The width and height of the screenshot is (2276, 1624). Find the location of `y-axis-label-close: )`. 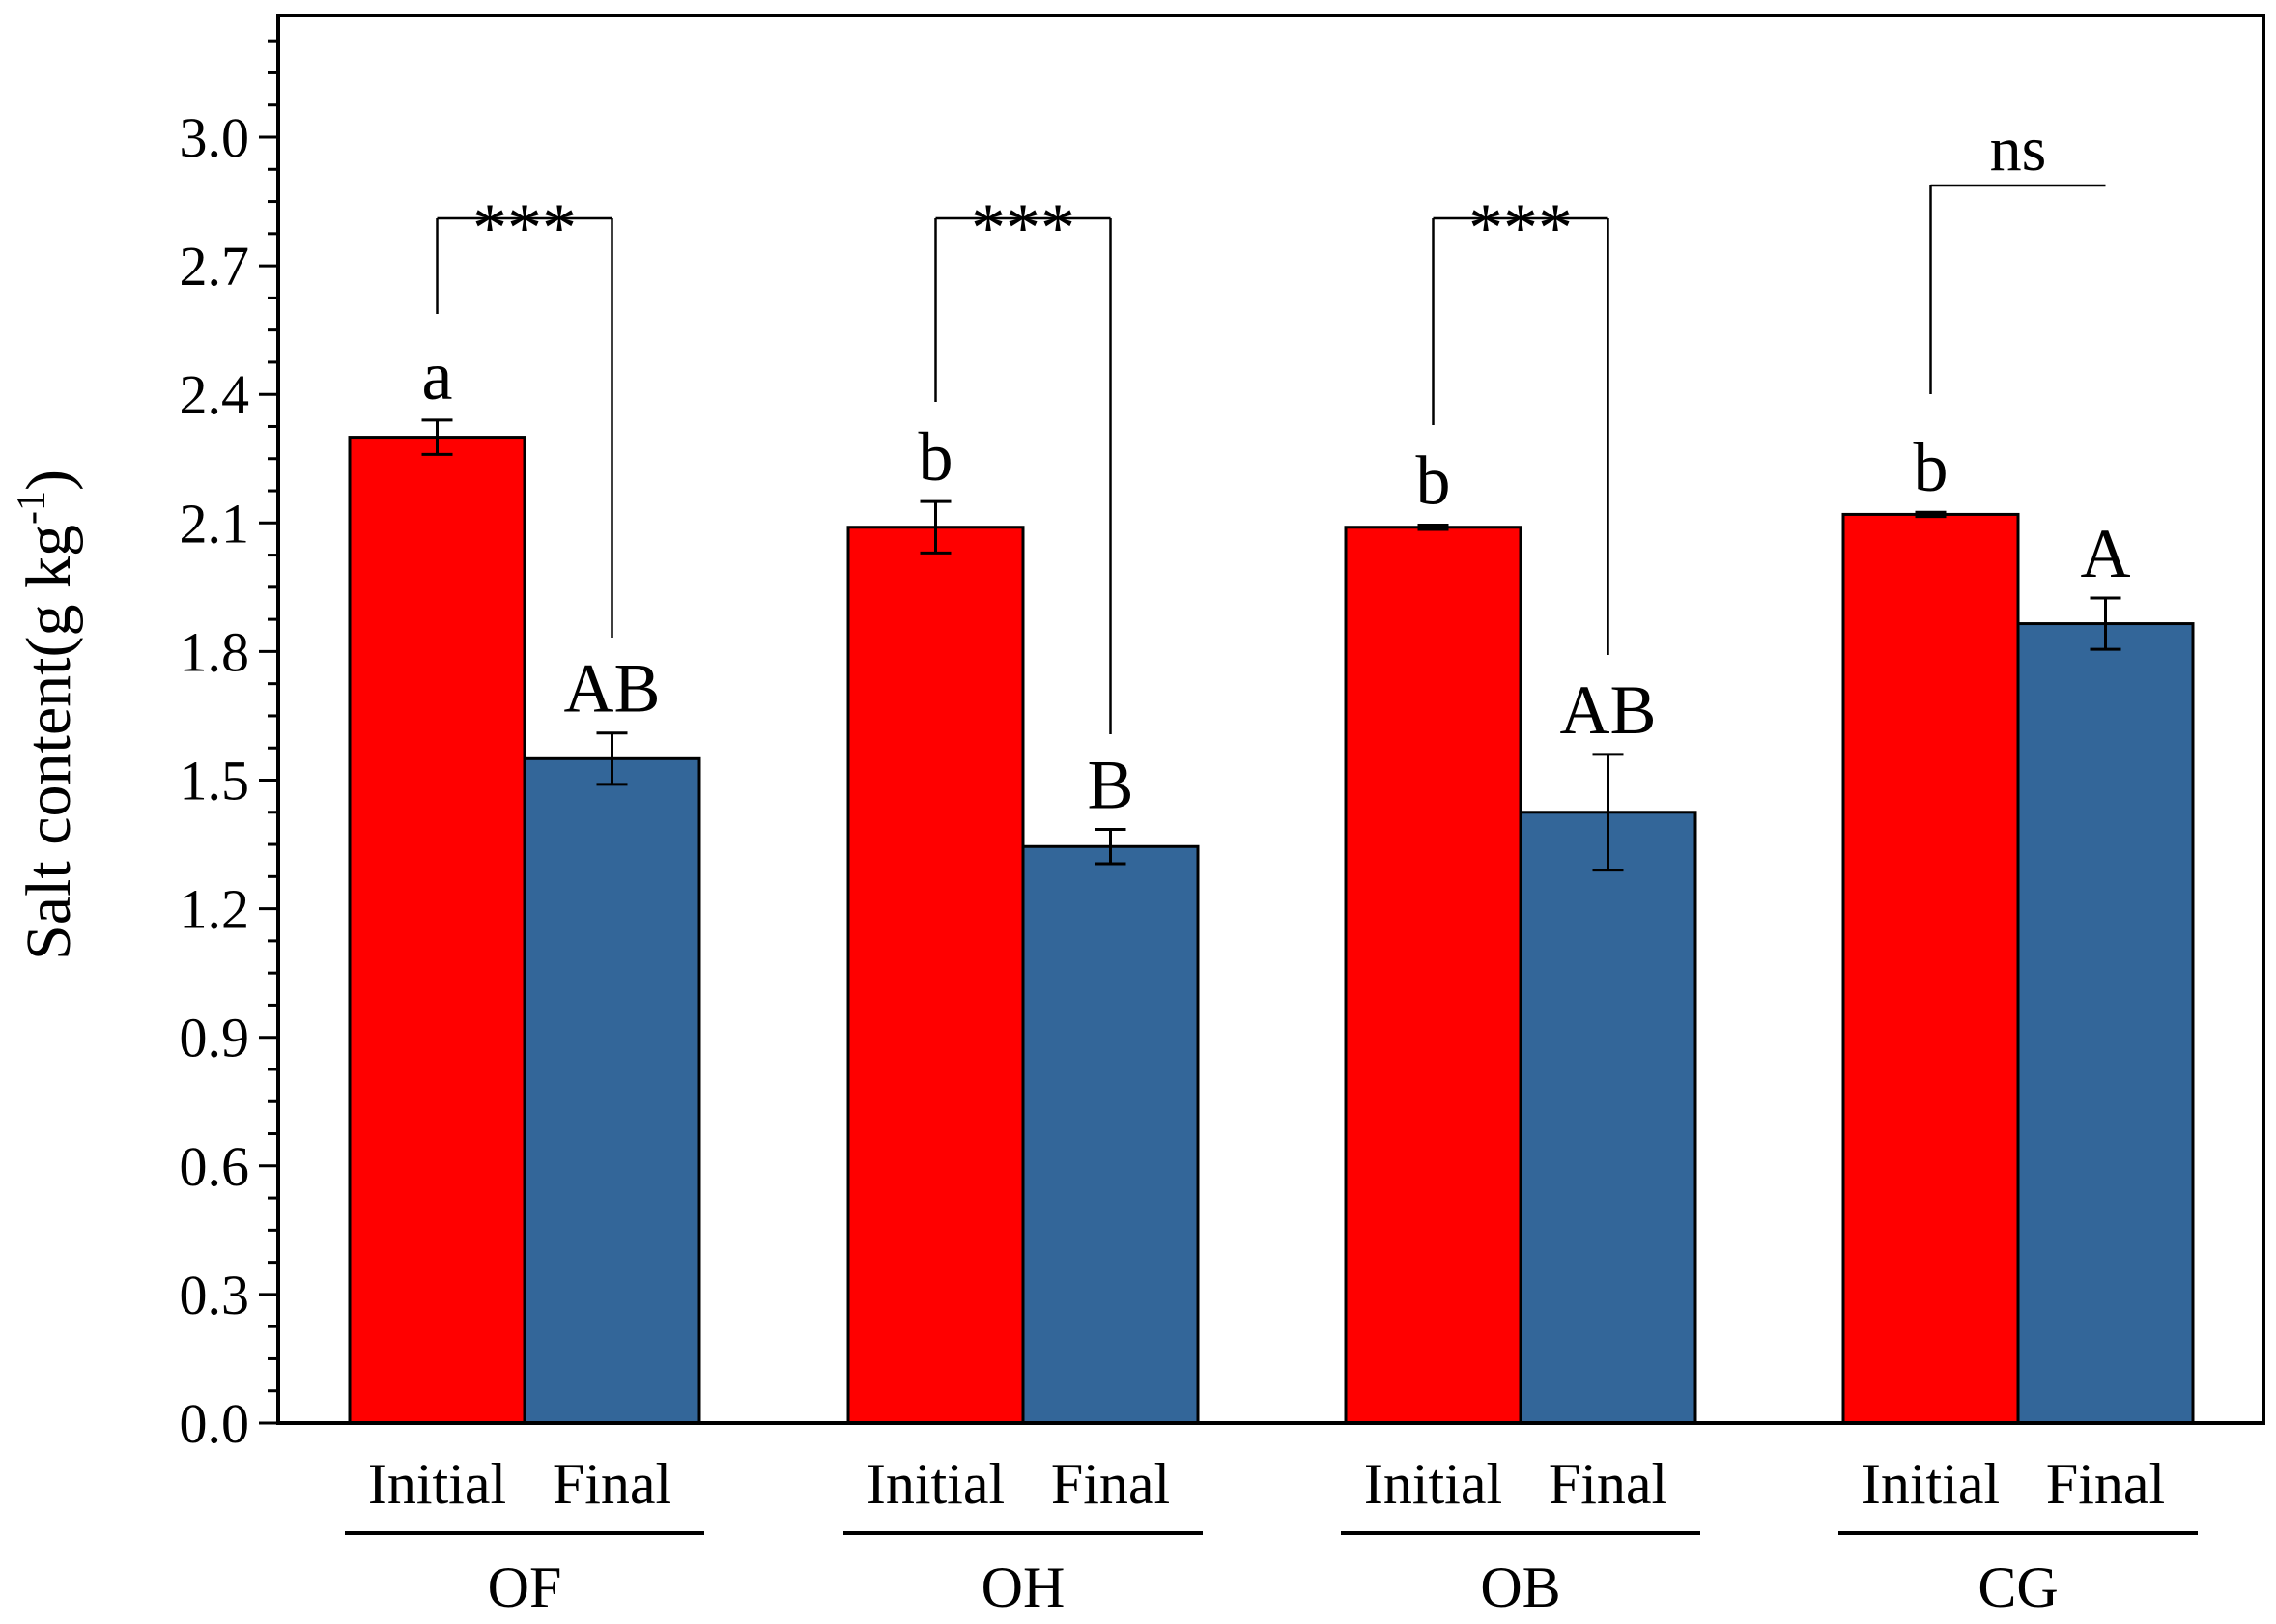

y-axis-label-close: ) is located at coordinates (49, 481).